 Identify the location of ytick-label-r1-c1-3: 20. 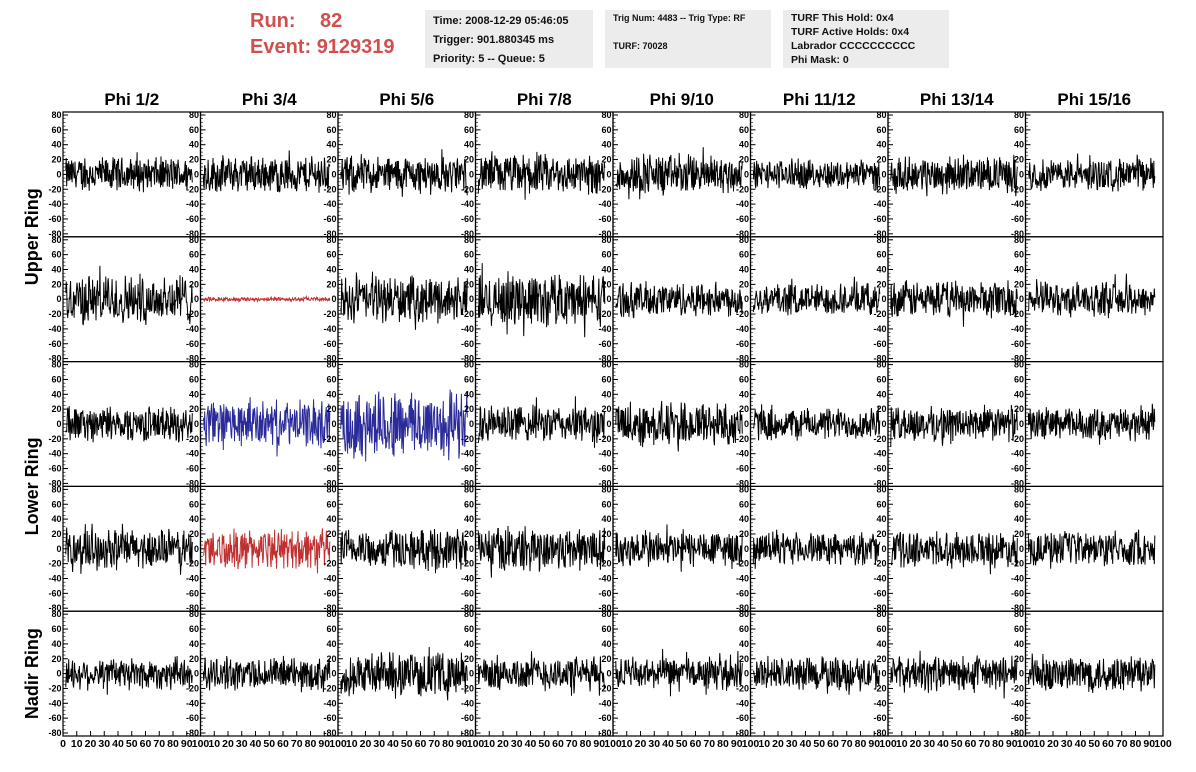
(56, 160).